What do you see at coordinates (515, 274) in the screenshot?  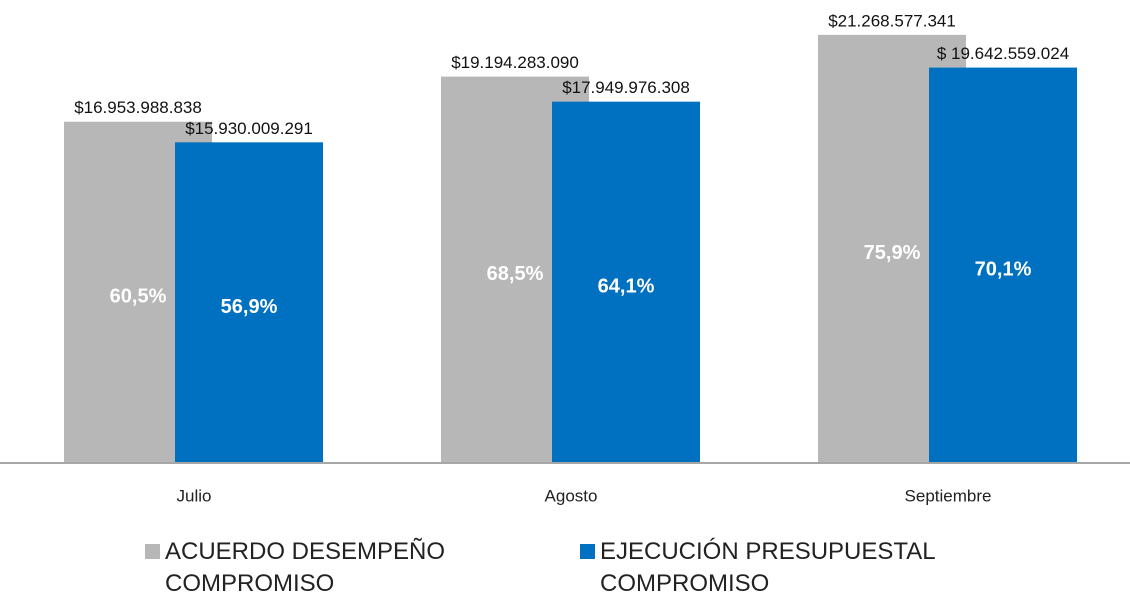 I see `percentage-label: 68,5%` at bounding box center [515, 274].